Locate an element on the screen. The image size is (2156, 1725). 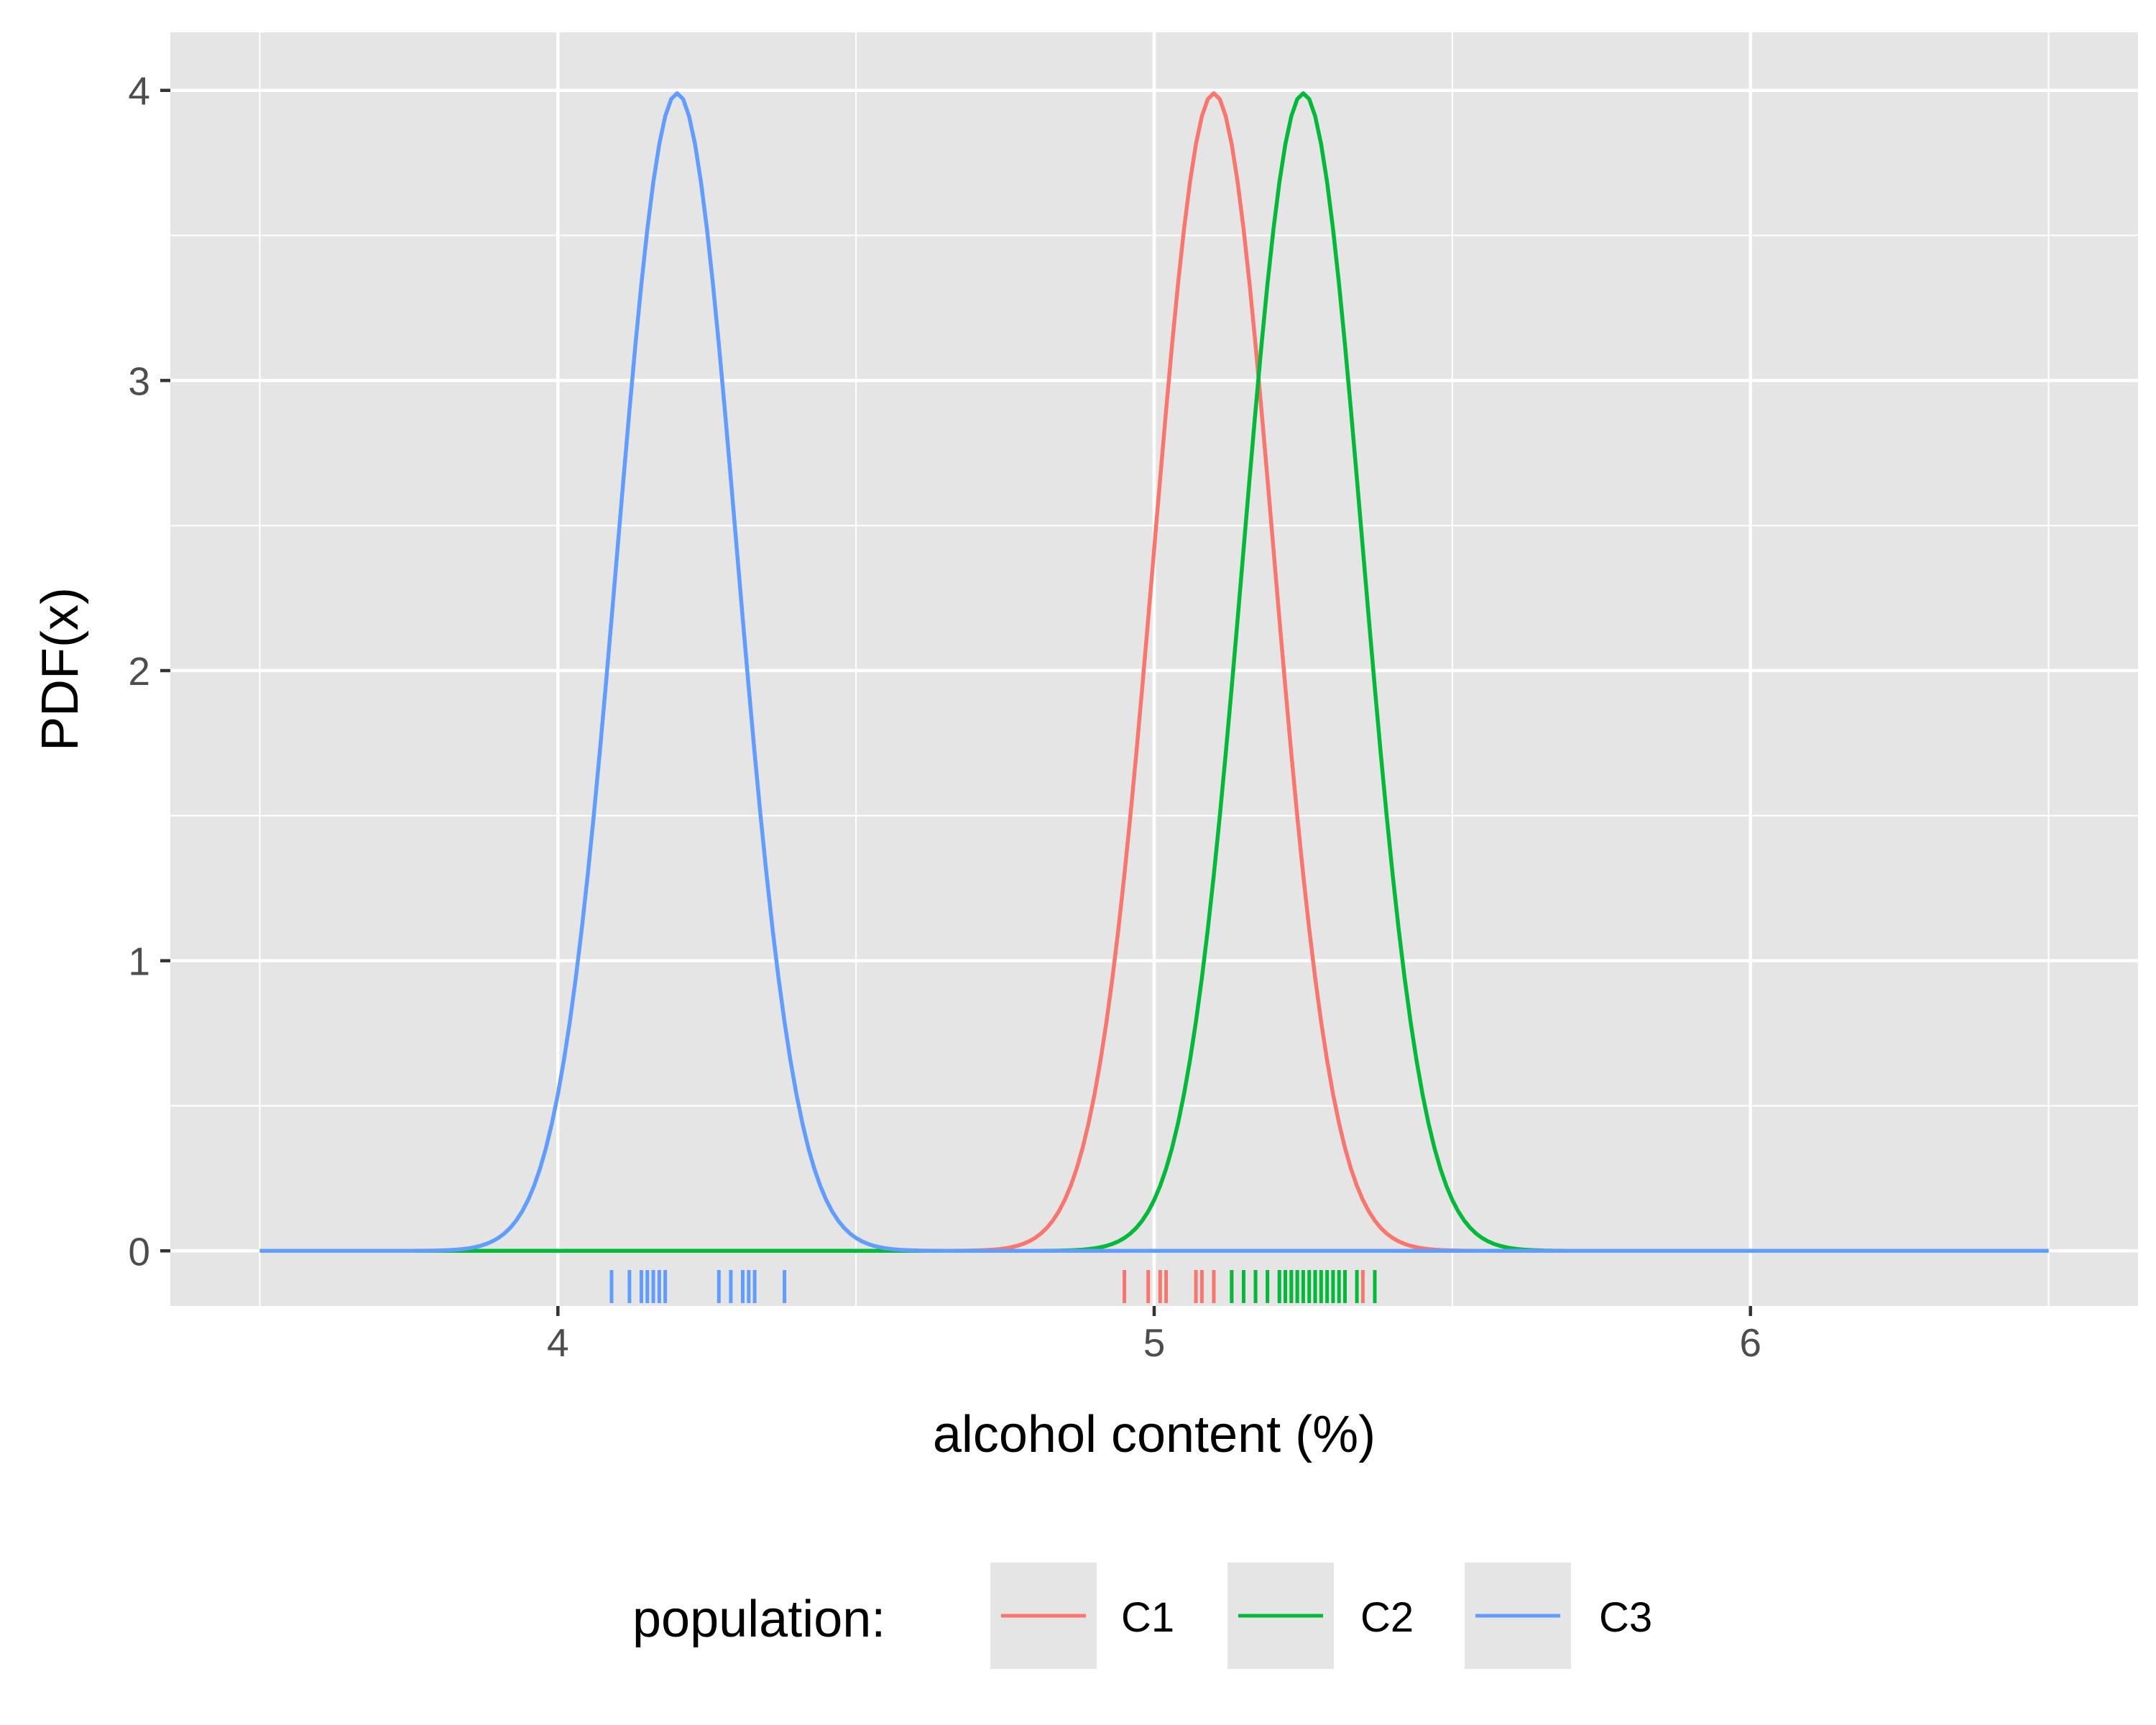
rug-marks is located at coordinates (993, 1286).